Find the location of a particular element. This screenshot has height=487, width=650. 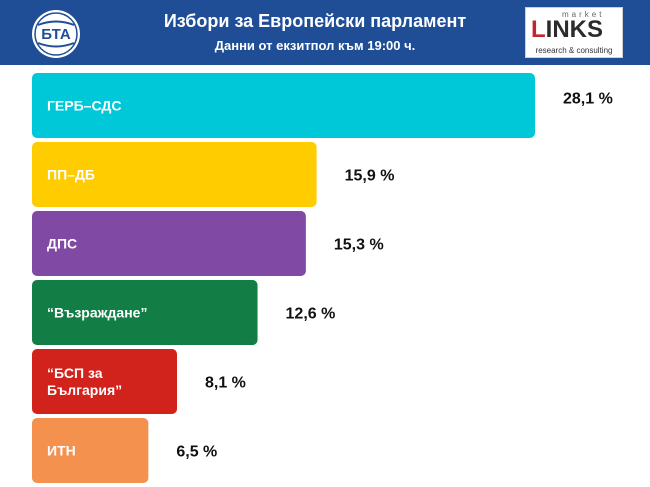

logo-links-text: LINKS is located at coordinates (567, 29).